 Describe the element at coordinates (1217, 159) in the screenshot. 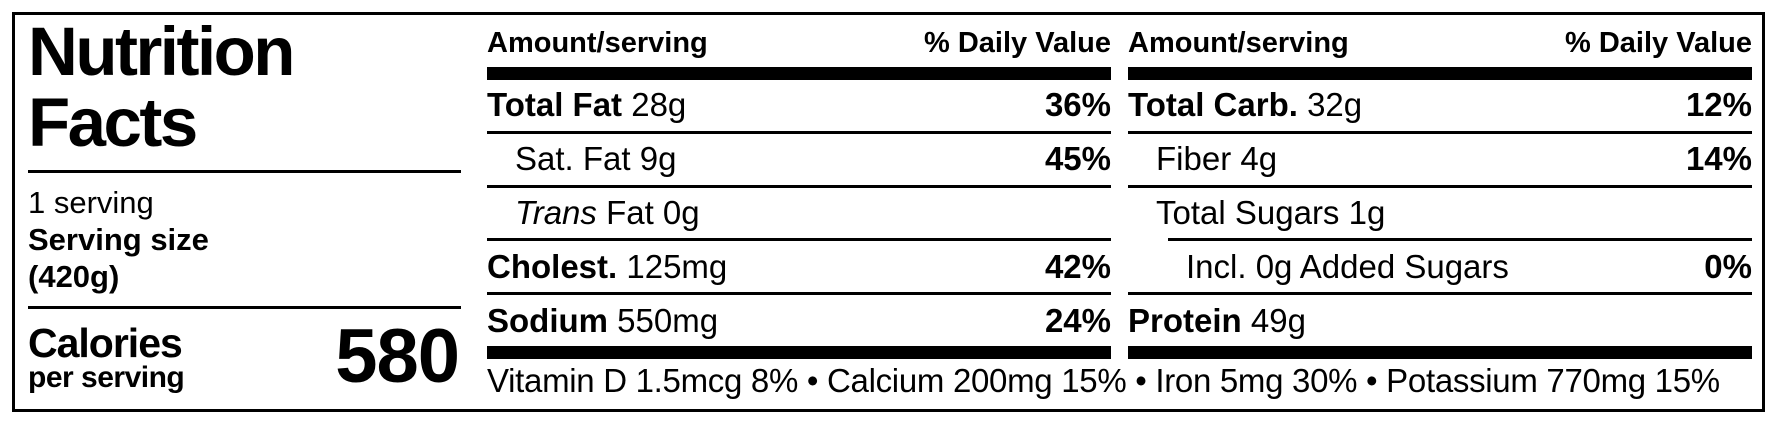

I see `nutrient-name: Fiber 4g` at that location.